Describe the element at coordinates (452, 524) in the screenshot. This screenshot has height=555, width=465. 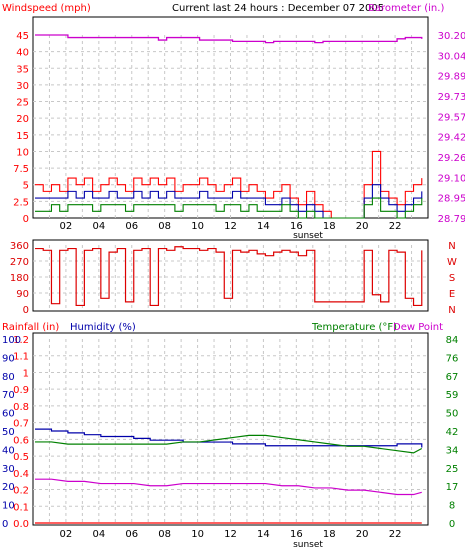
I see `rain-ytick-right: 0` at that location.